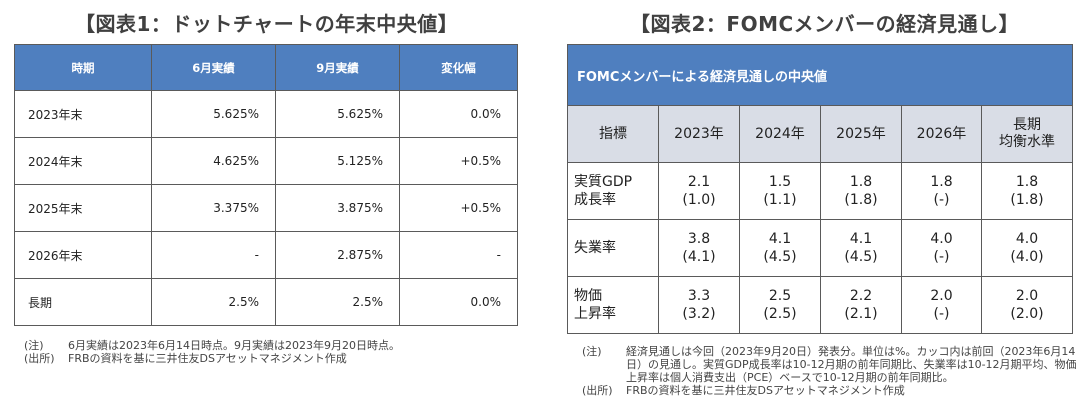 This screenshot has width=1087, height=412. I want to click on table-cell: 3.3 (3.2), so click(699, 305).